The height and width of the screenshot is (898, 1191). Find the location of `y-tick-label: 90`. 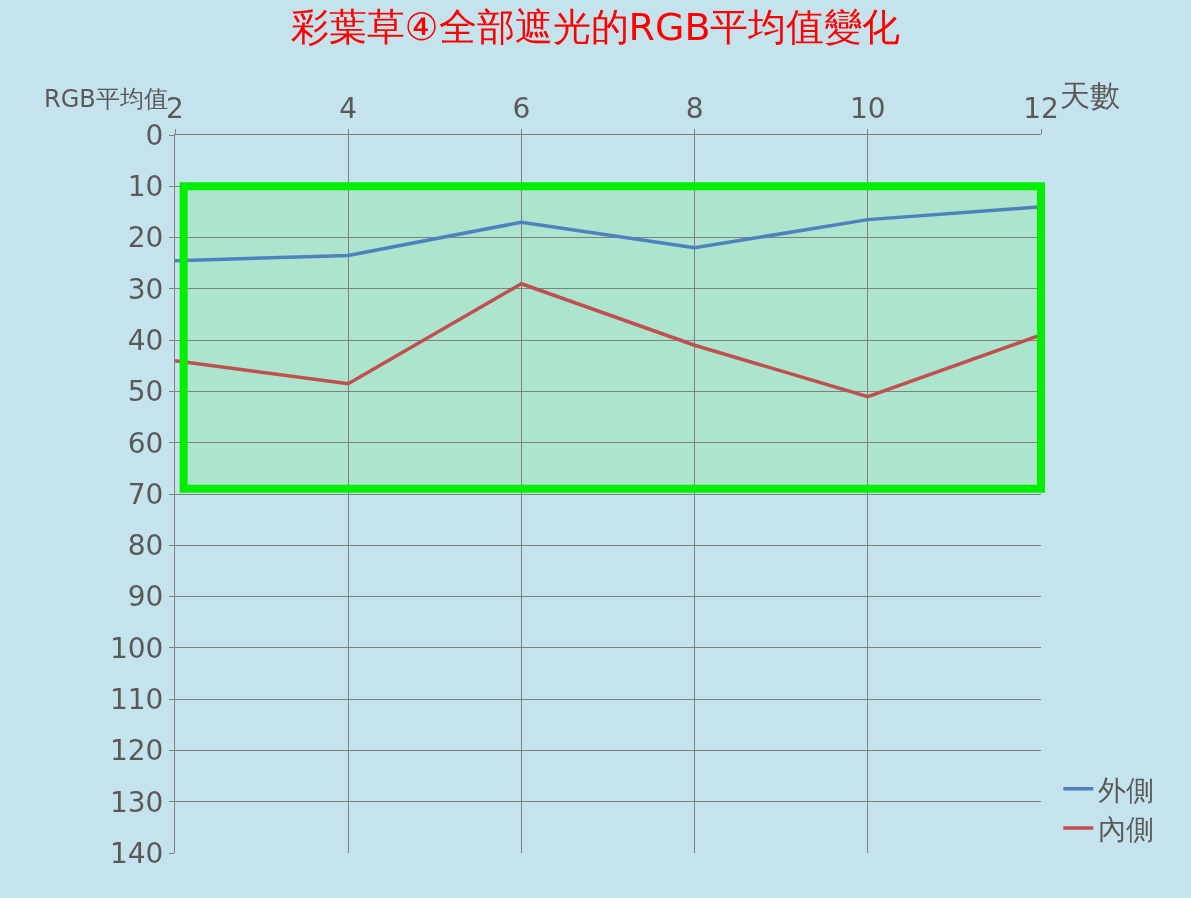

y-tick-label: 90 is located at coordinates (145, 597).